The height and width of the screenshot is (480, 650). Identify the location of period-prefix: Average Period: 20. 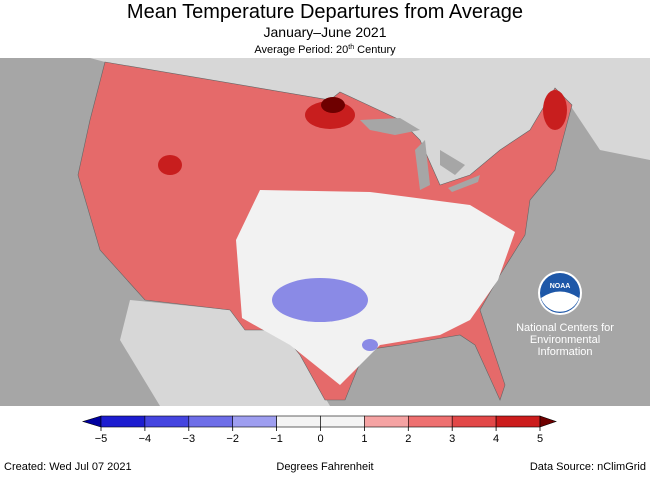
(301, 50).